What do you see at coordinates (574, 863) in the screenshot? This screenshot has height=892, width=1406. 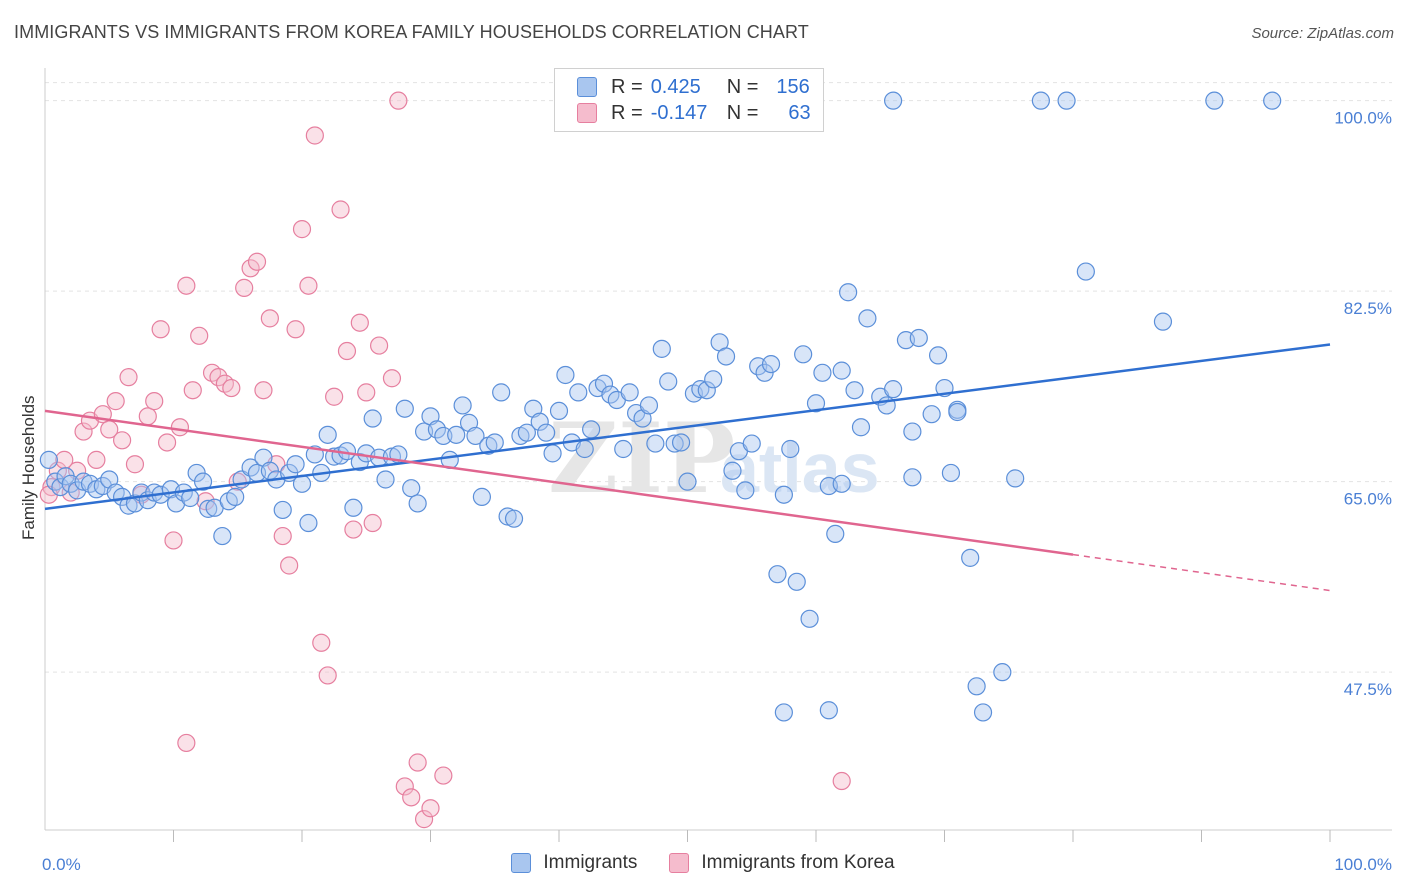 I see `bottom-legend-immigrants: Immigrants` at bounding box center [574, 863].